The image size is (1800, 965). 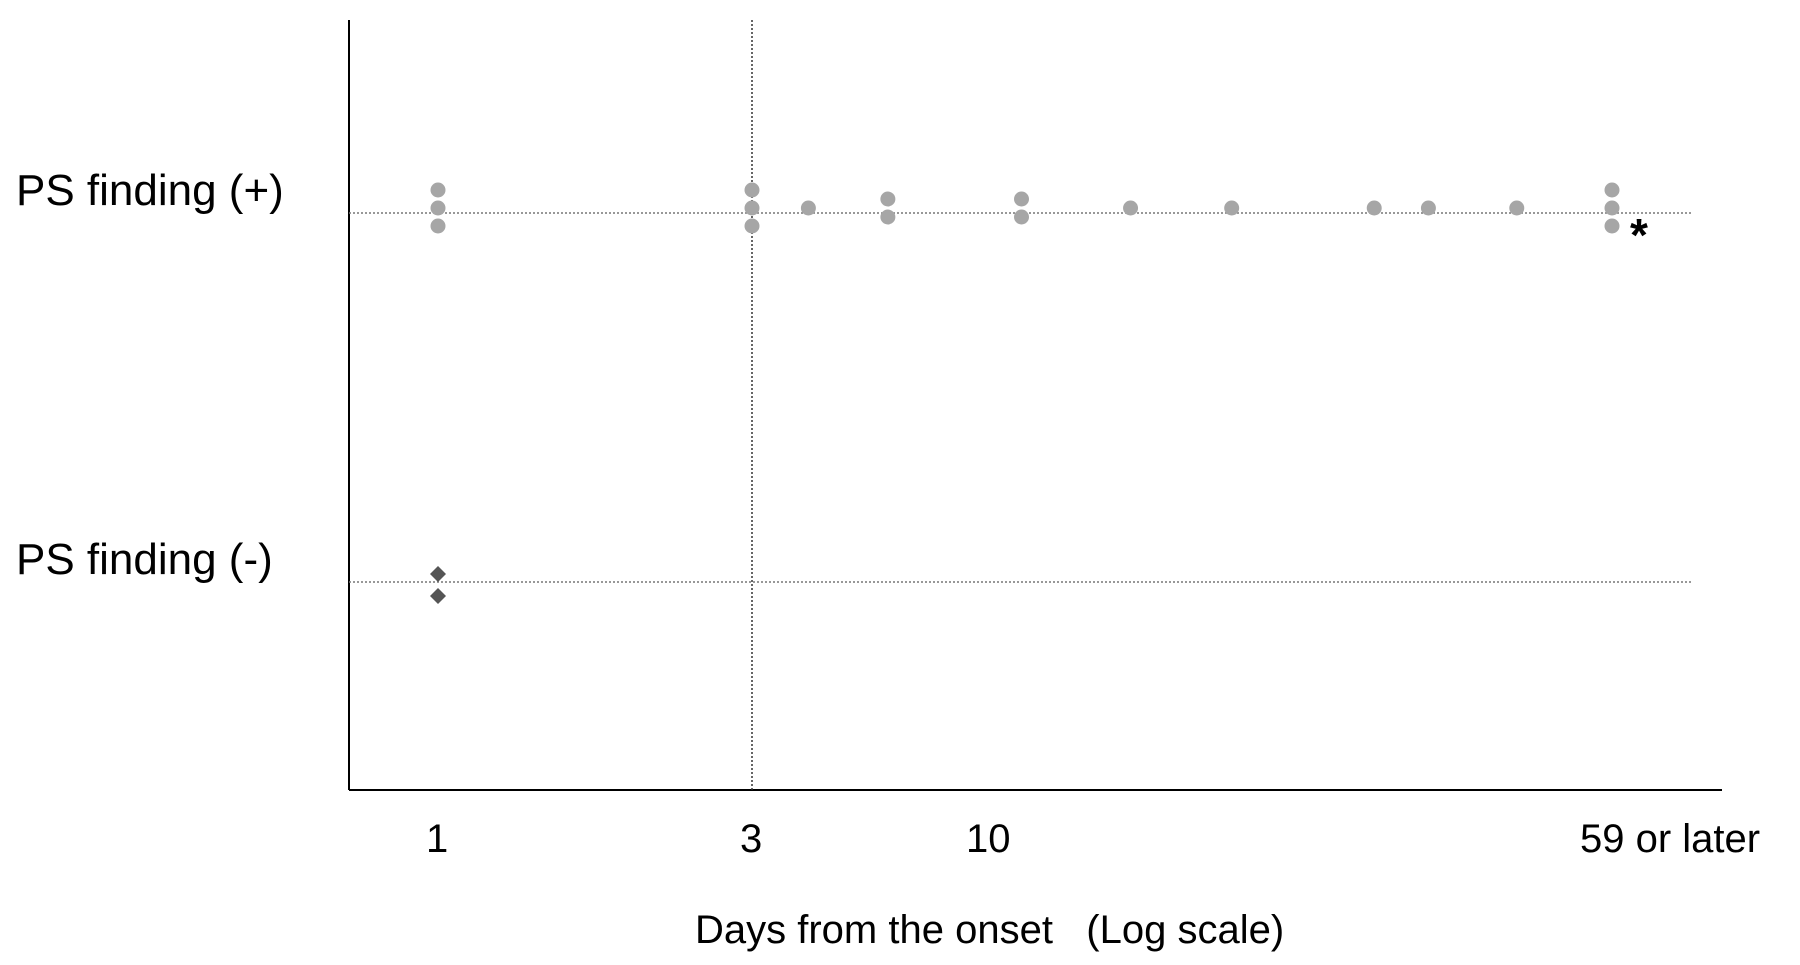 What do you see at coordinates (1639, 235) in the screenshot?
I see `asterisk-annotation: *` at bounding box center [1639, 235].